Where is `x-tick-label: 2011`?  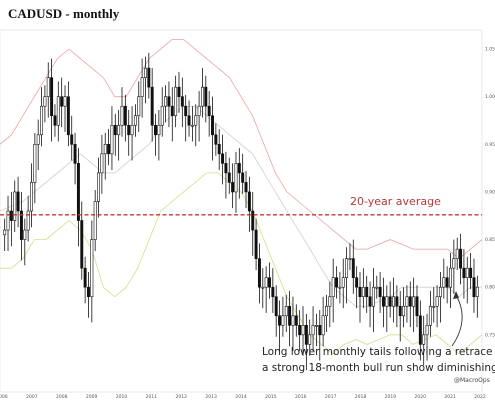 x-tick-label: 2011 is located at coordinates (152, 397).